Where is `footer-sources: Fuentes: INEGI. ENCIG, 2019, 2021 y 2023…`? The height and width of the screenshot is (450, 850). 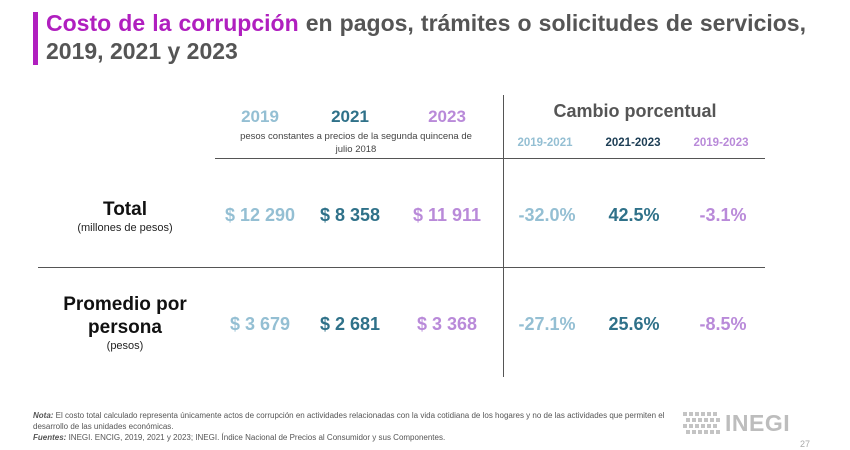
footer-sources: Fuentes: INEGI. ENCIG, 2019, 2021 y 2023… is located at coordinates (353, 437).